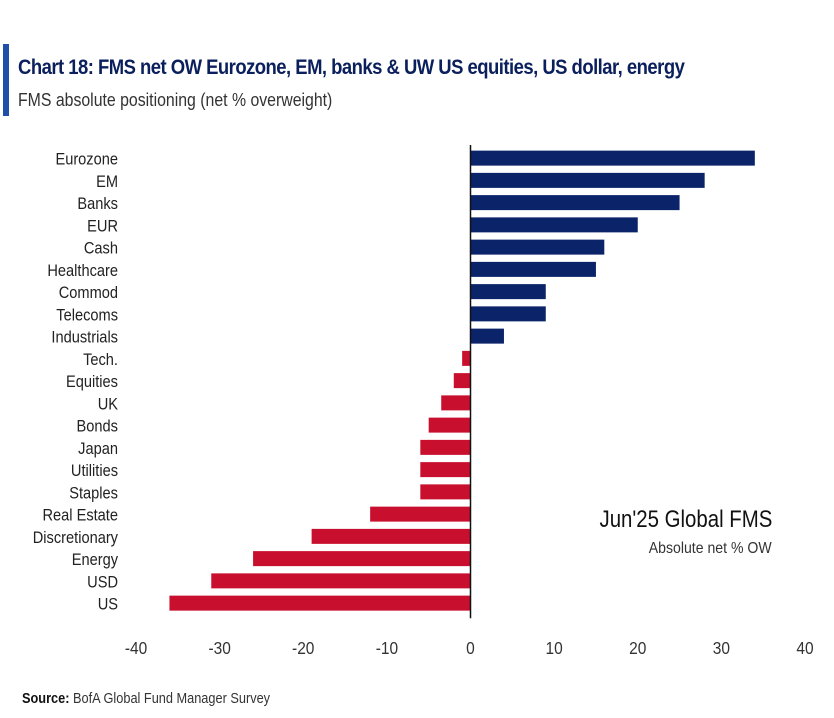 This screenshot has width=834, height=718. Describe the element at coordinates (108, 605) in the screenshot. I see `category-label: US` at that location.